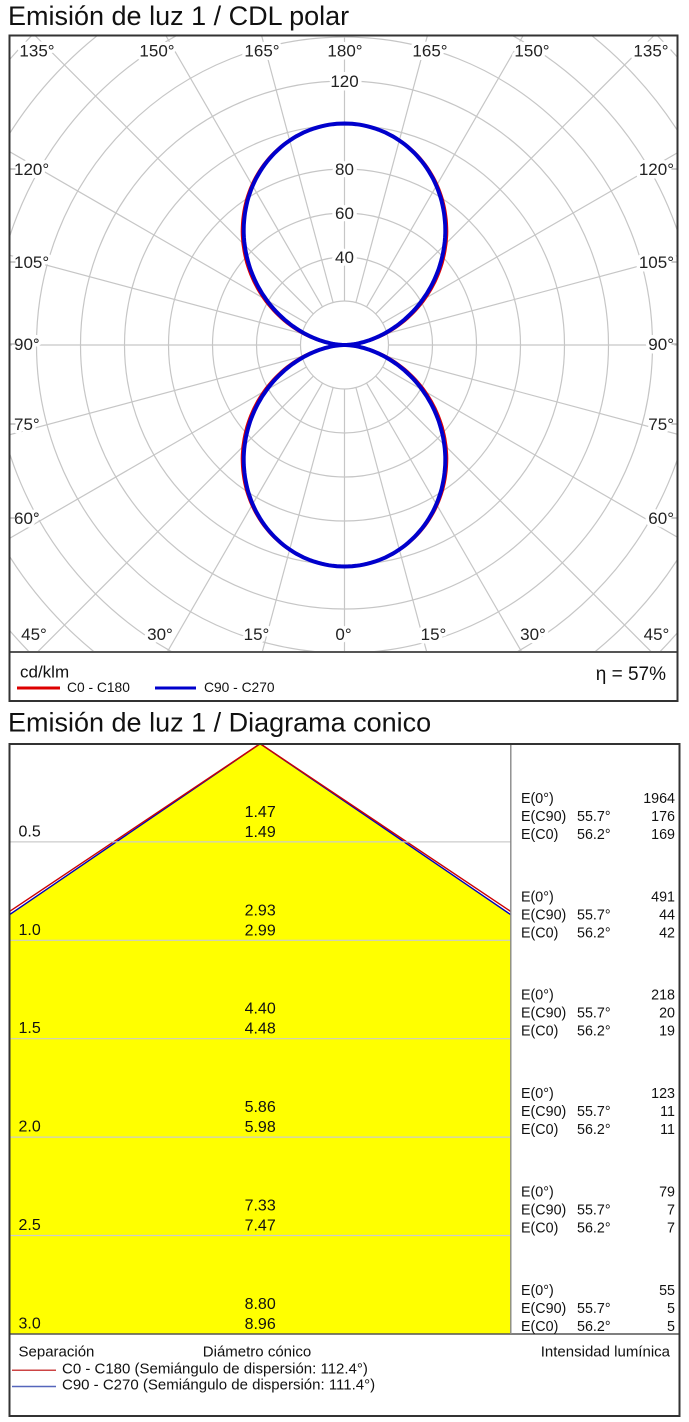  What do you see at coordinates (663, 1094) in the screenshot?
I see `svg-text: 123` at bounding box center [663, 1094].